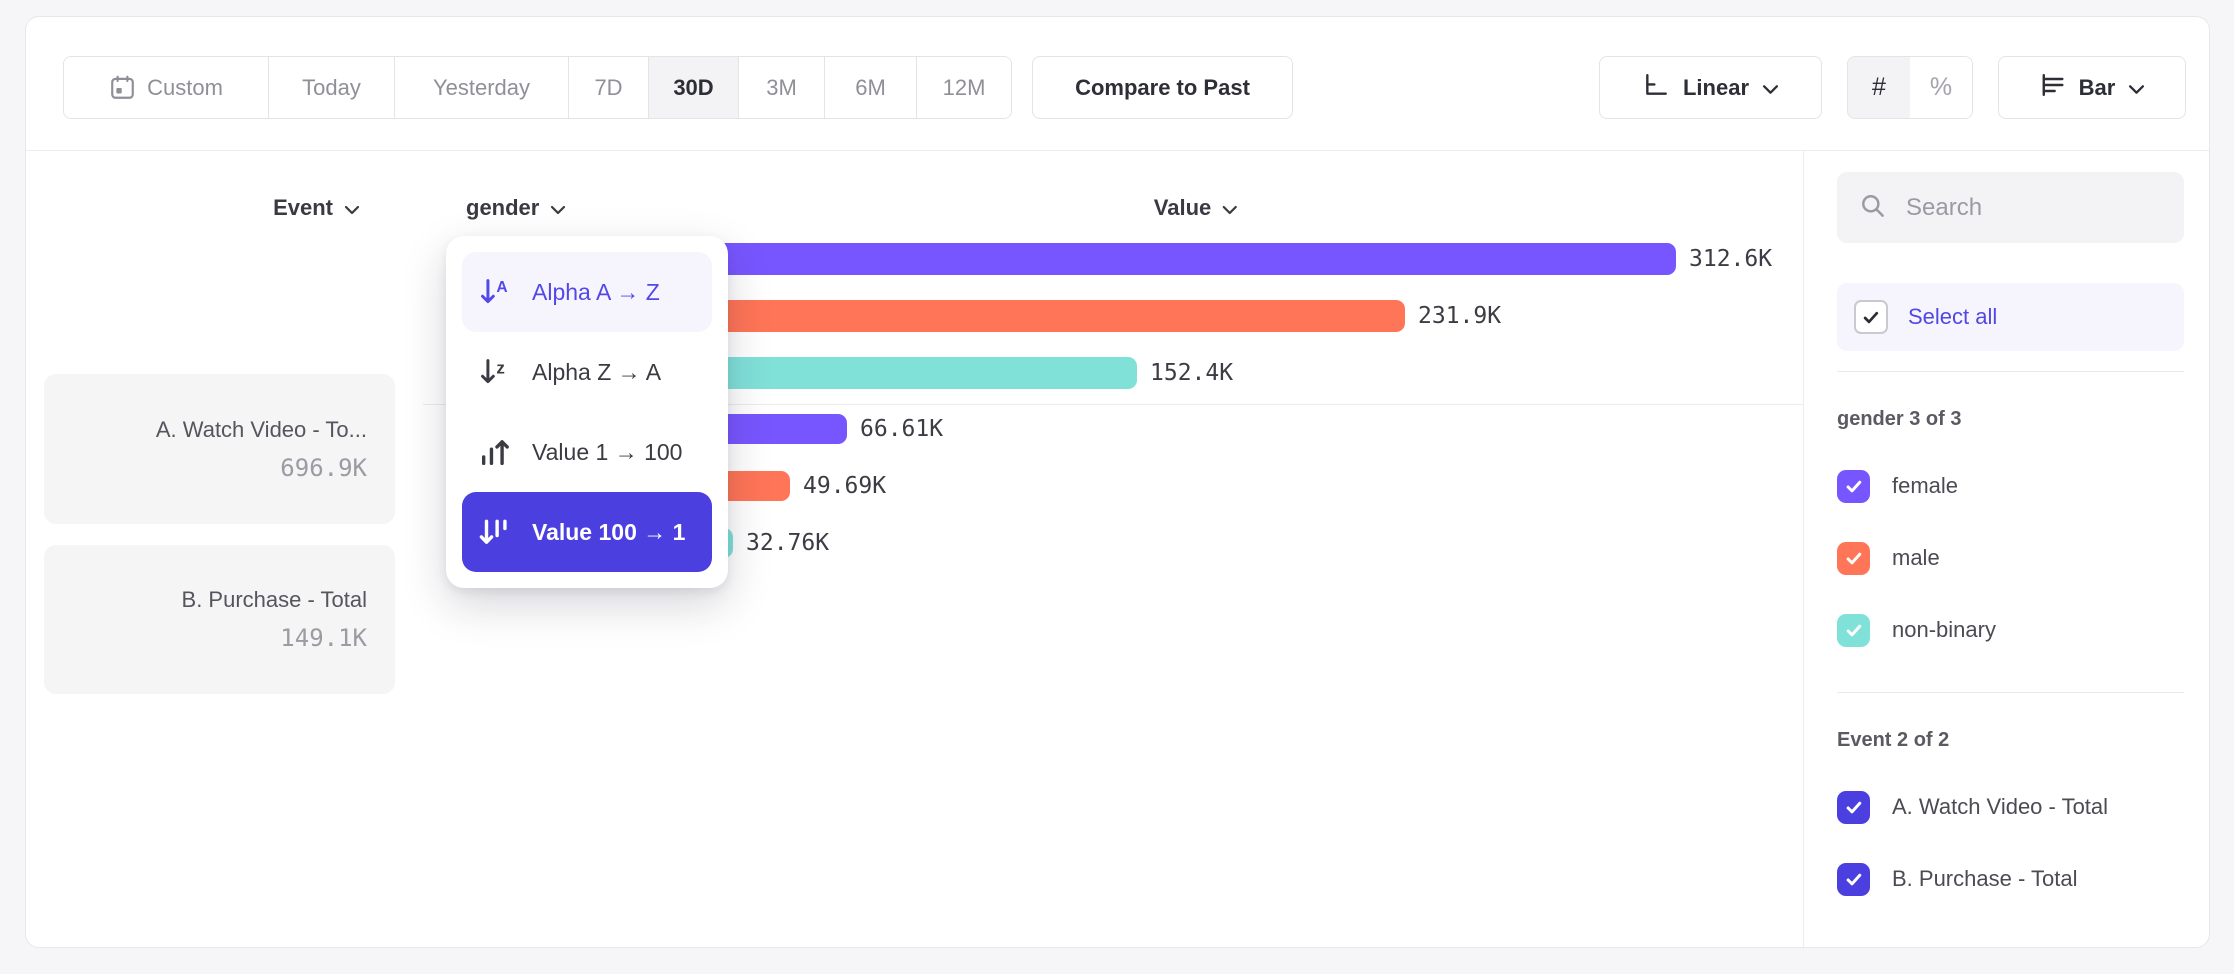 Image resolution: width=2234 pixels, height=974 pixels. I want to click on date-range-label: Custom, so click(185, 87).